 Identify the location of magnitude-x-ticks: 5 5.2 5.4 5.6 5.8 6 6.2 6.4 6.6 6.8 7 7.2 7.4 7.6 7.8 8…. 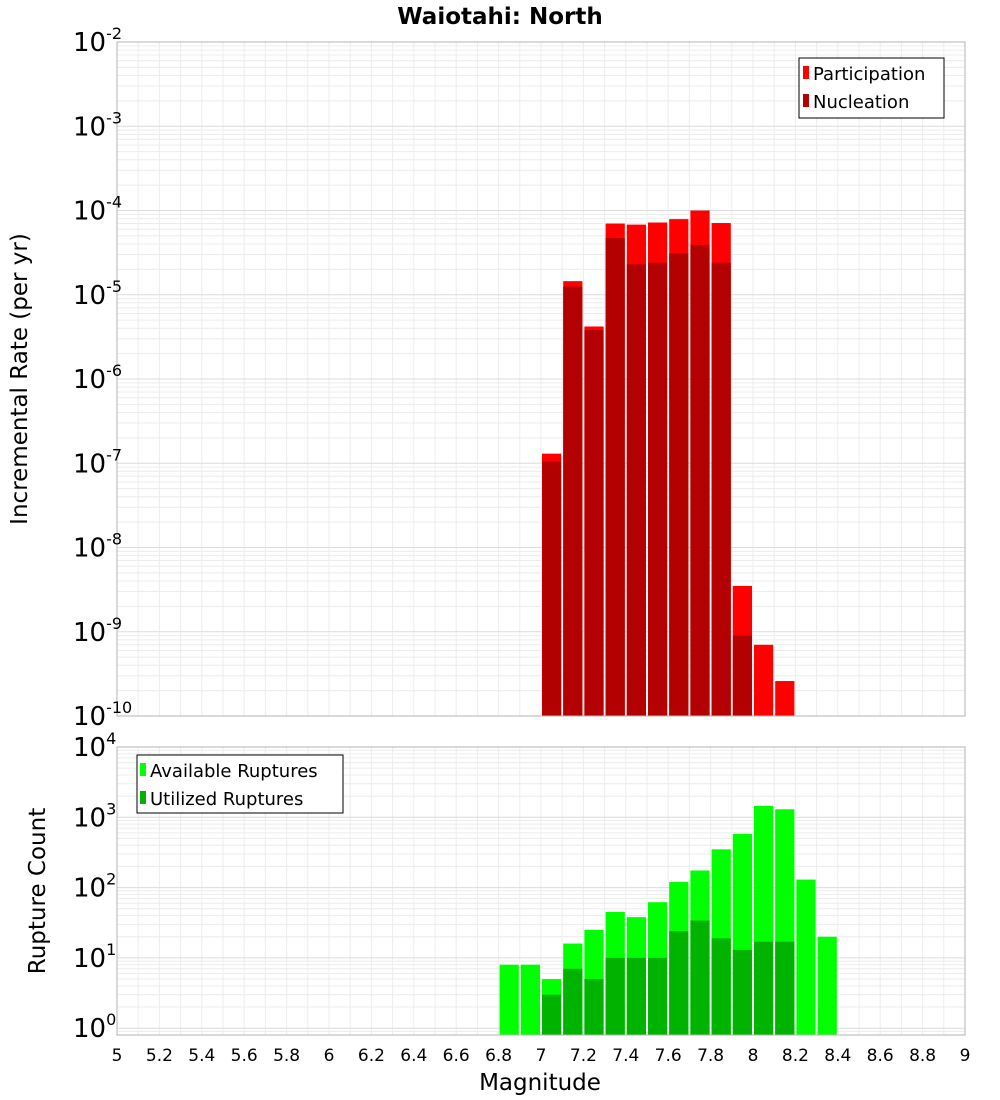
(541, 1056).